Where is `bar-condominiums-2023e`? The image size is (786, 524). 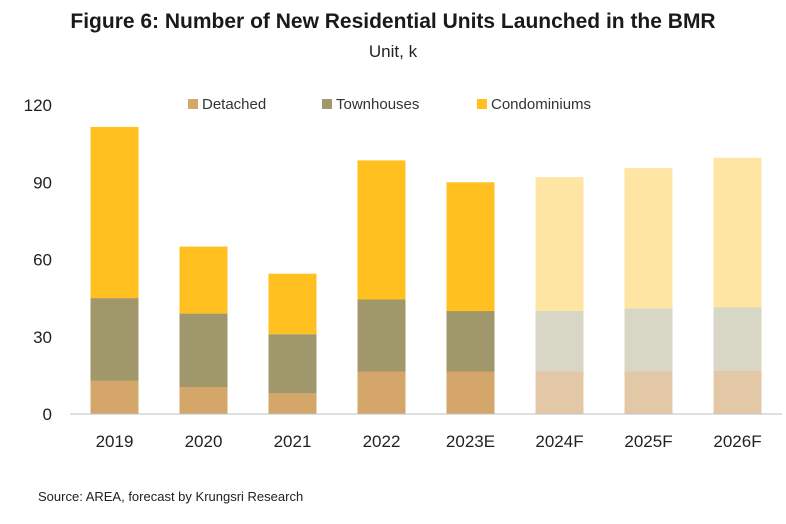
bar-condominiums-2023e is located at coordinates (470, 247).